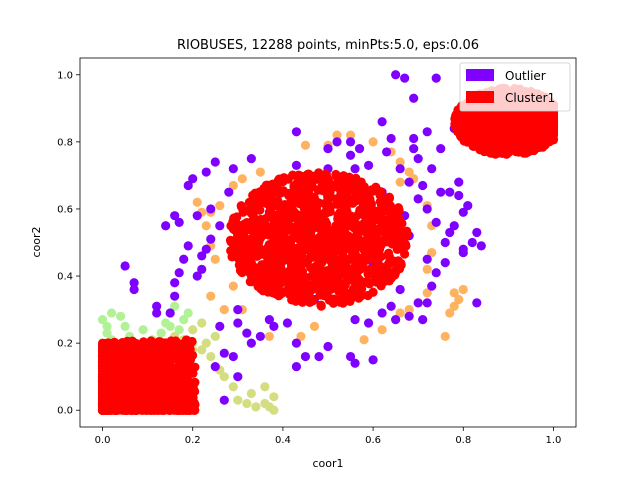  Describe the element at coordinates (65, 344) in the screenshot. I see `y-tick-label: 0.2` at that location.